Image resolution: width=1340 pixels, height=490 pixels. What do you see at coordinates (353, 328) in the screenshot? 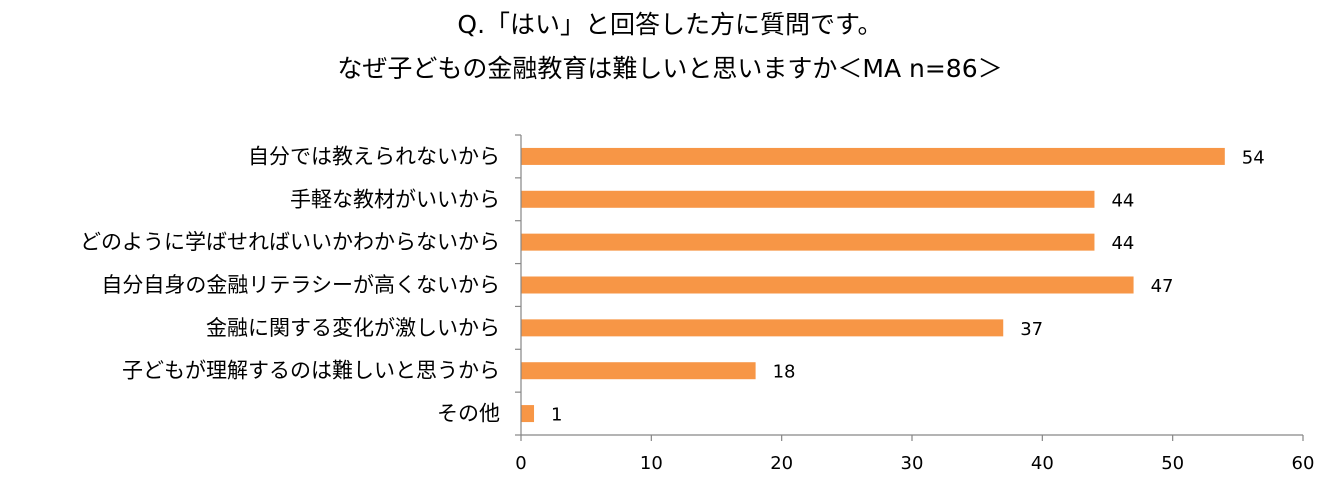
I see `category-label: 金融に関する変化が激しいから` at bounding box center [353, 328].